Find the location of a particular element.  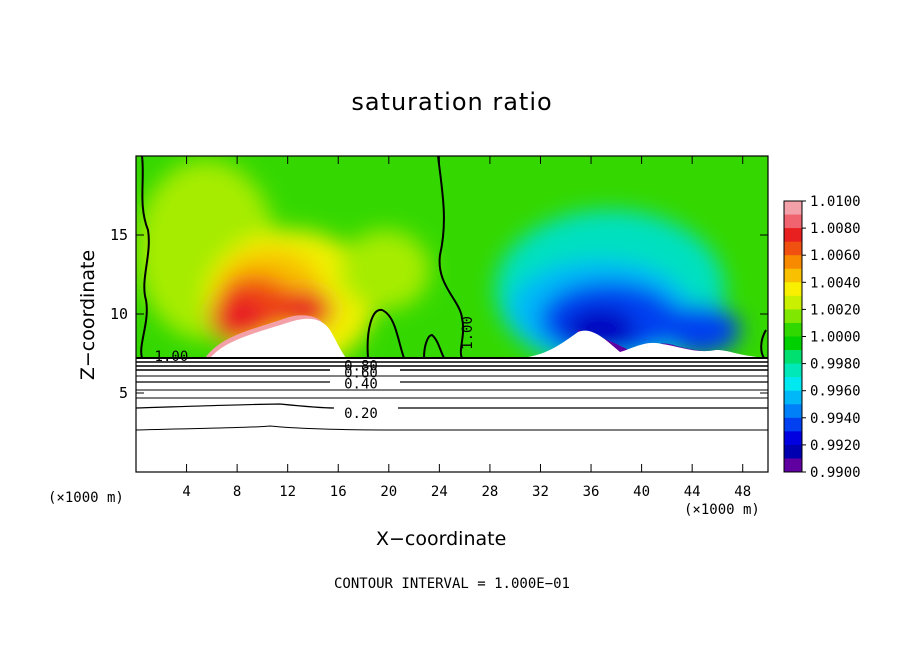

colorbar-label: 0.9940 is located at coordinates (835, 419).